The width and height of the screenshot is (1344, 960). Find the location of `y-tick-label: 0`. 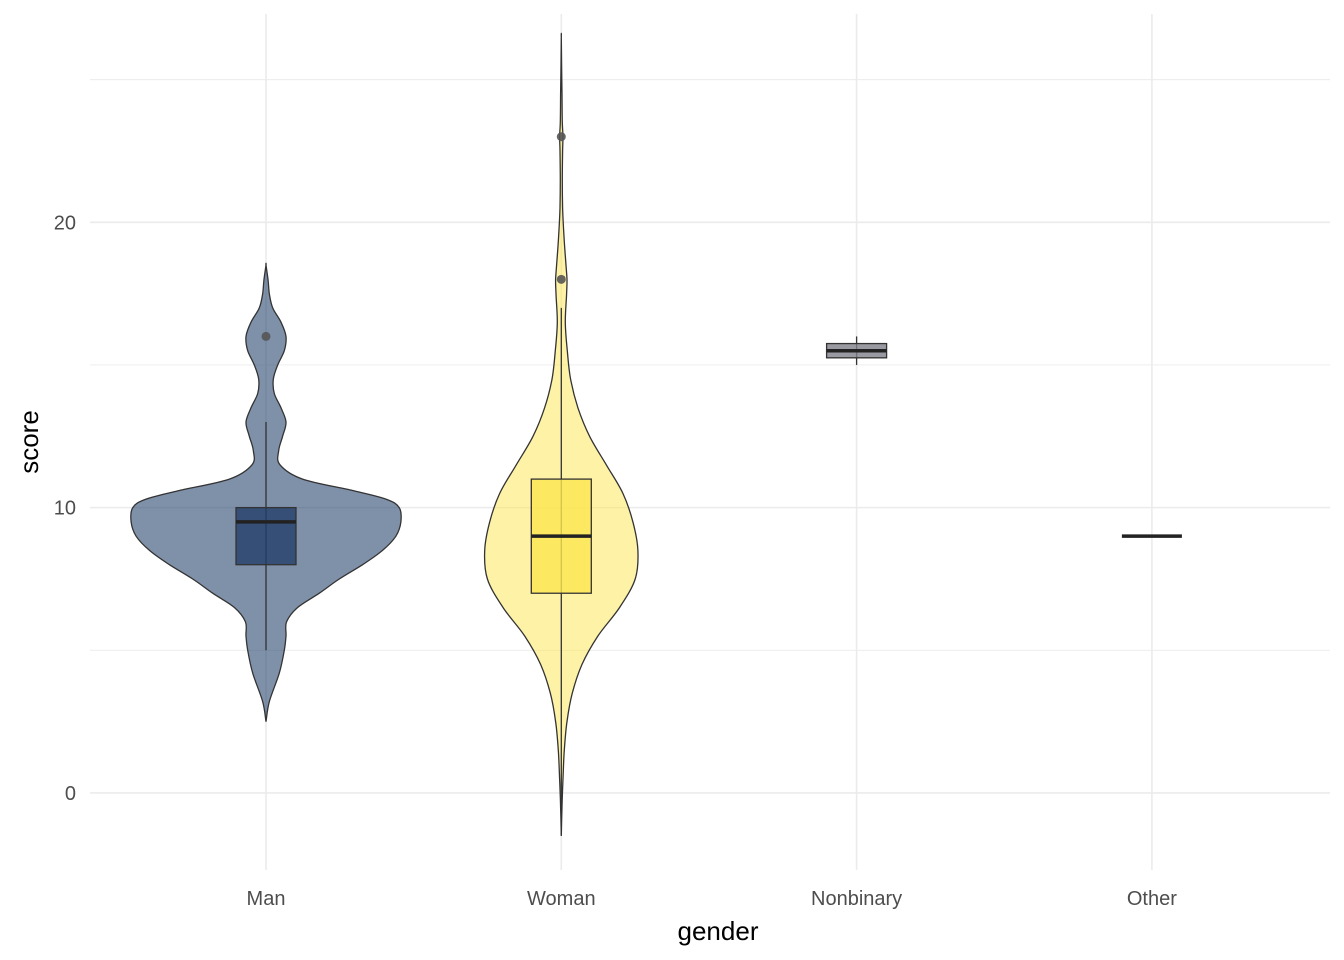

y-tick-label: 0 is located at coordinates (70, 794).